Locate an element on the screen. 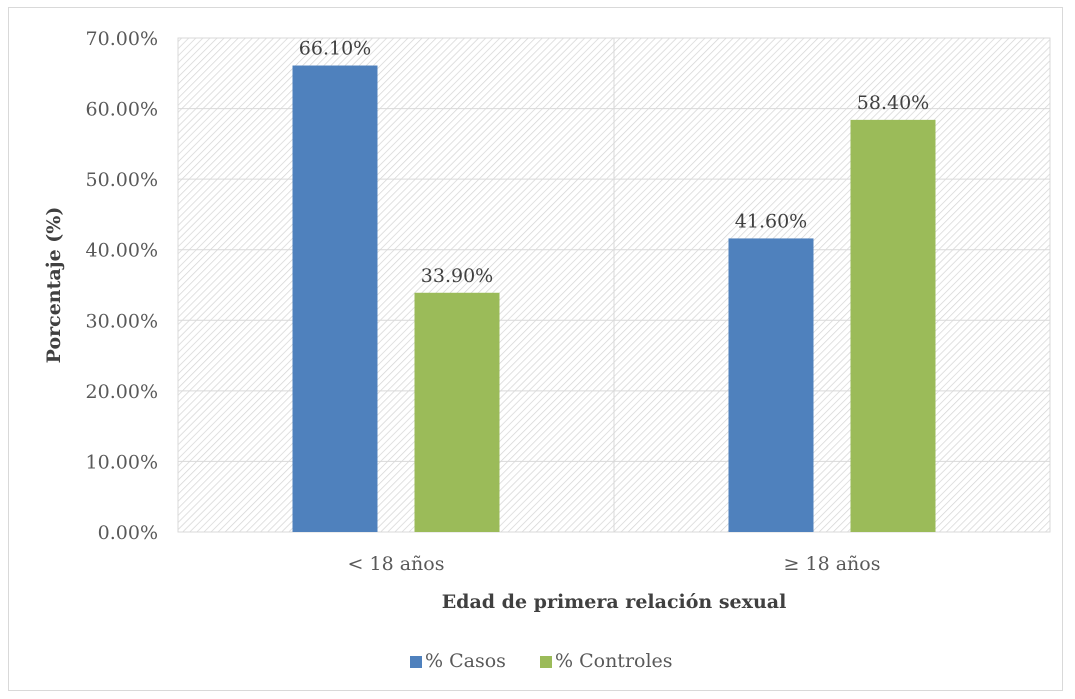 Image resolution: width=1075 pixels, height=699 pixels. y-tick-label: 10.00% is located at coordinates (122, 462).